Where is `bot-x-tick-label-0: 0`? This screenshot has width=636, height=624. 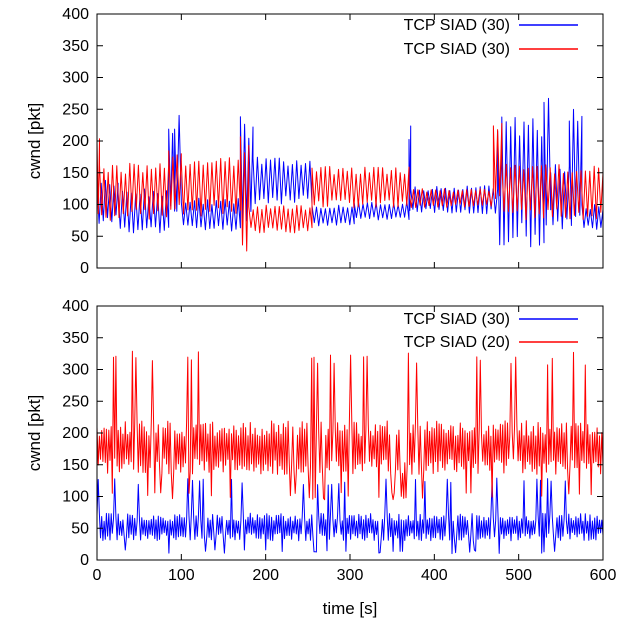 bot-x-tick-label-0: 0 is located at coordinates (97, 575).